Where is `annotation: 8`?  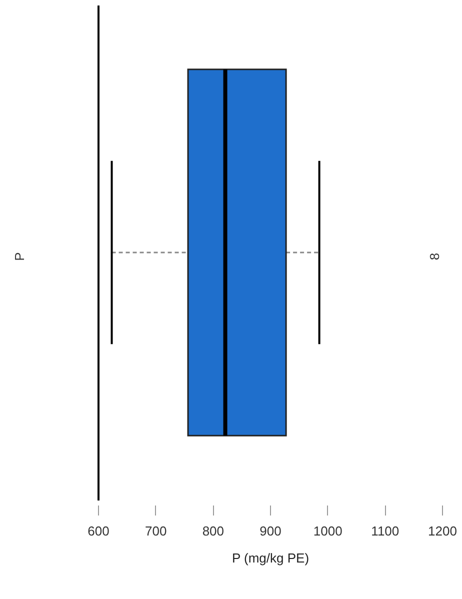
annotation: 8 is located at coordinates (434, 256).